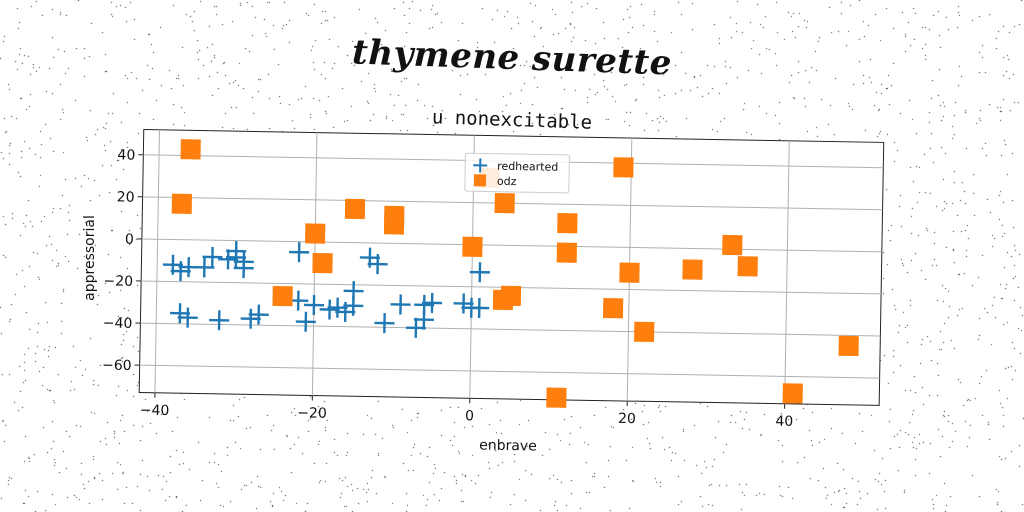  Describe the element at coordinates (784, 422) in the screenshot. I see `x-tick-label: 40` at that location.